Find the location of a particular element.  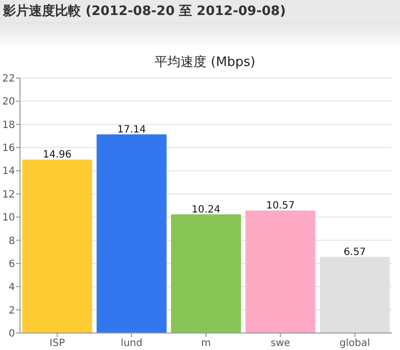

data-label: 17.14 is located at coordinates (131, 130).